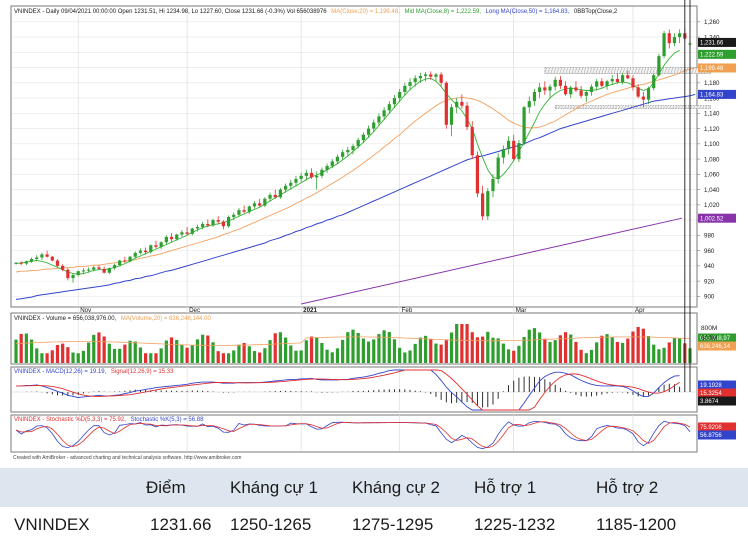 This screenshot has width=748, height=543. What do you see at coordinates (712, 56) in the screenshot?
I see `price-value-tag: 1,222.59` at bounding box center [712, 56].